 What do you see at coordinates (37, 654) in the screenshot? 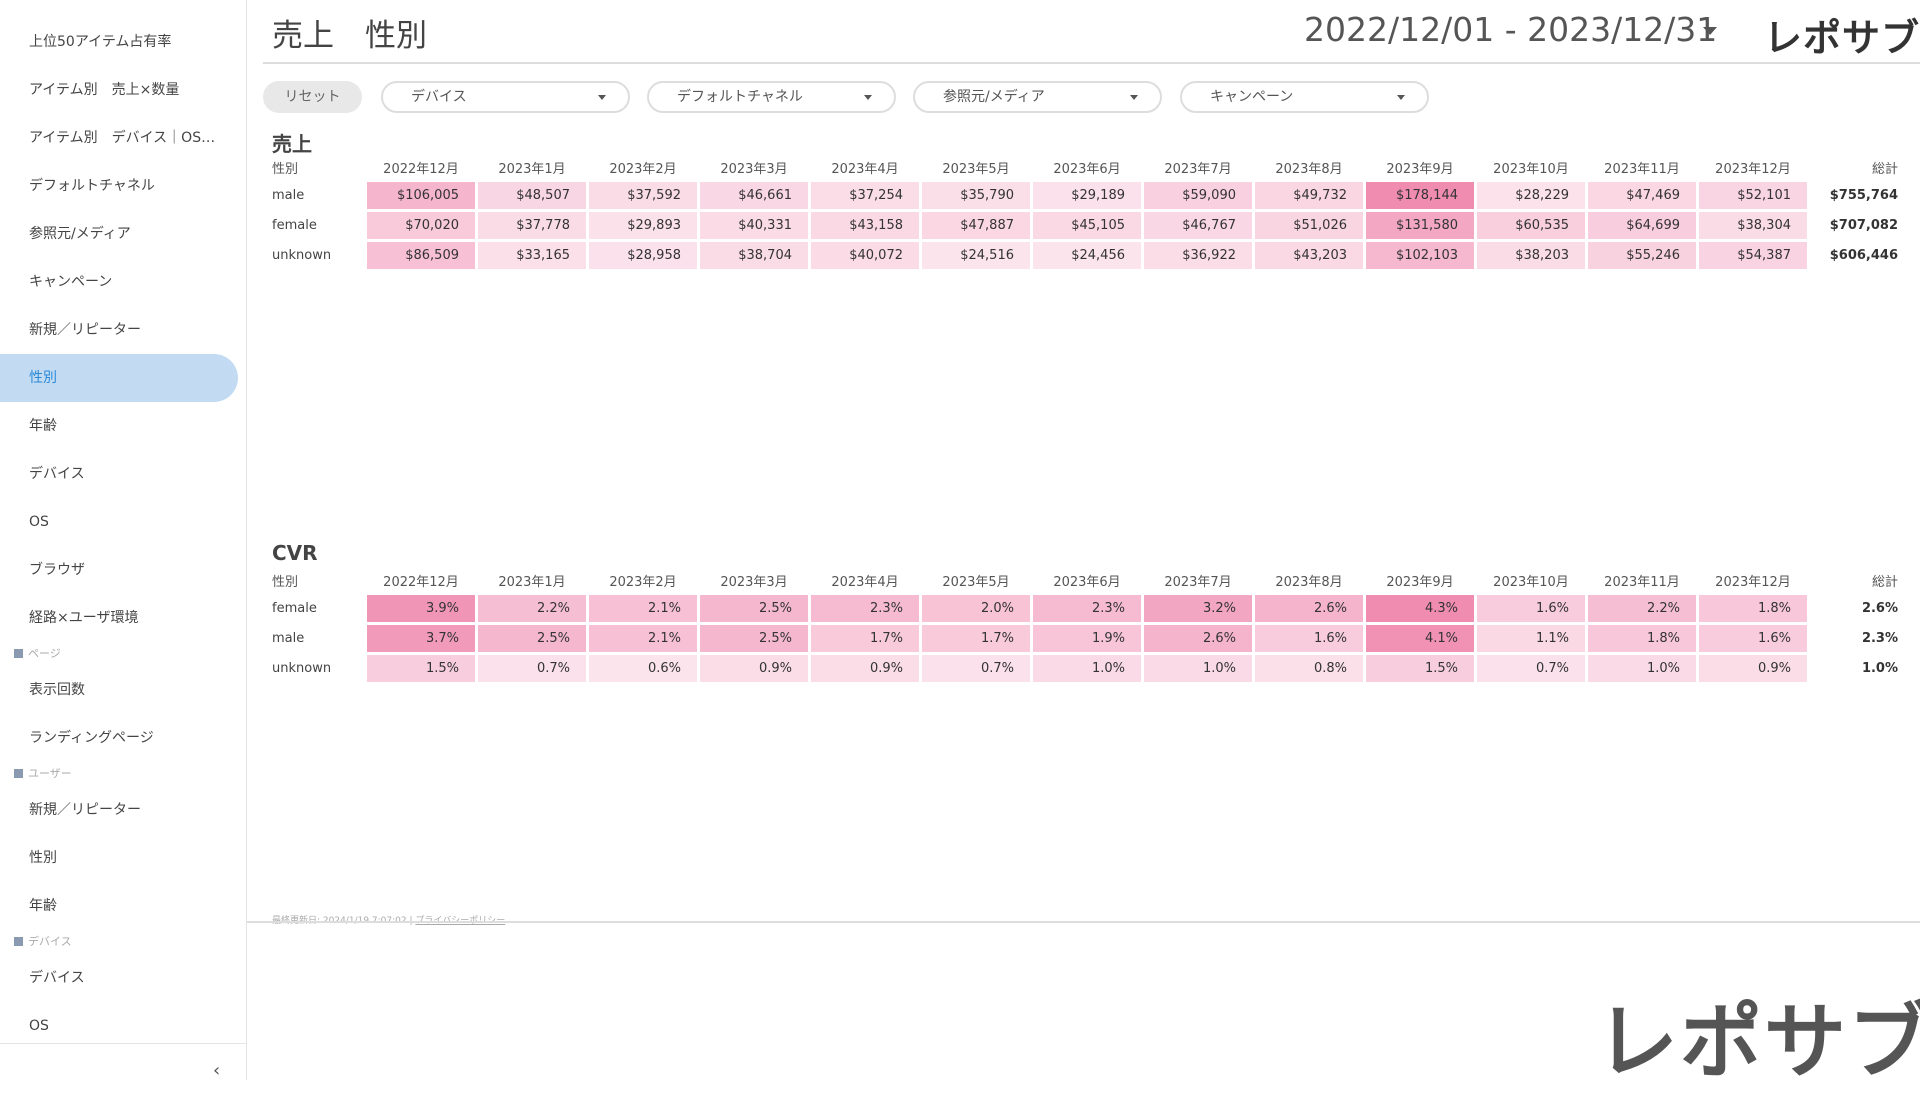
I see `sidebar-section: ページ` at bounding box center [37, 654].